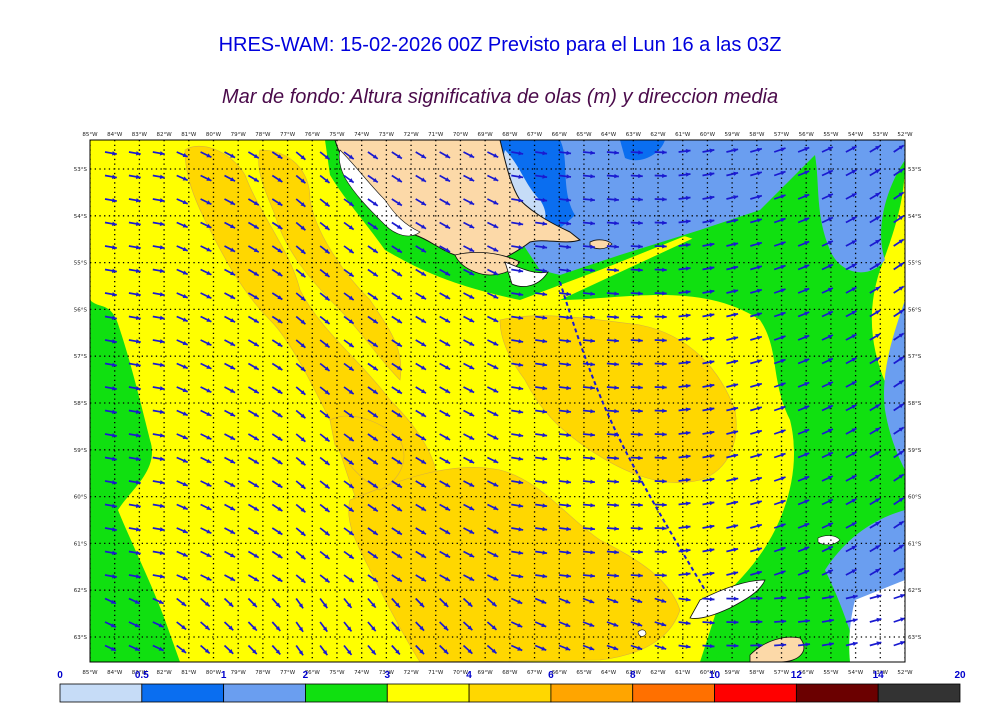 This screenshot has width=1000, height=707. What do you see at coordinates (81, 217) in the screenshot?
I see `lat-label-left: 54°S` at bounding box center [81, 217].